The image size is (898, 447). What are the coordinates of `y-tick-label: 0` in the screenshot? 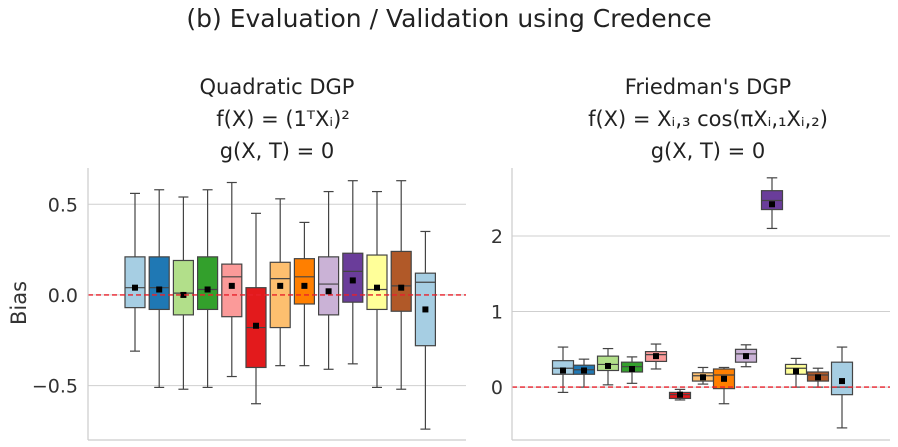 It's located at (497, 388).